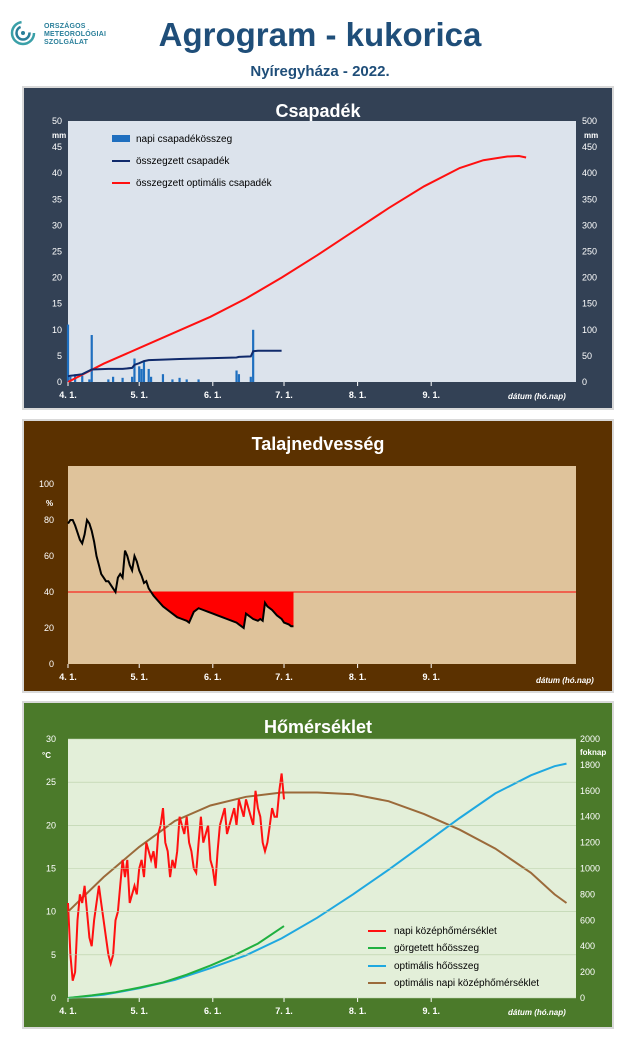 The height and width of the screenshot is (1048, 640). I want to click on page-title: Agrogram - kukorica, so click(320, 34).